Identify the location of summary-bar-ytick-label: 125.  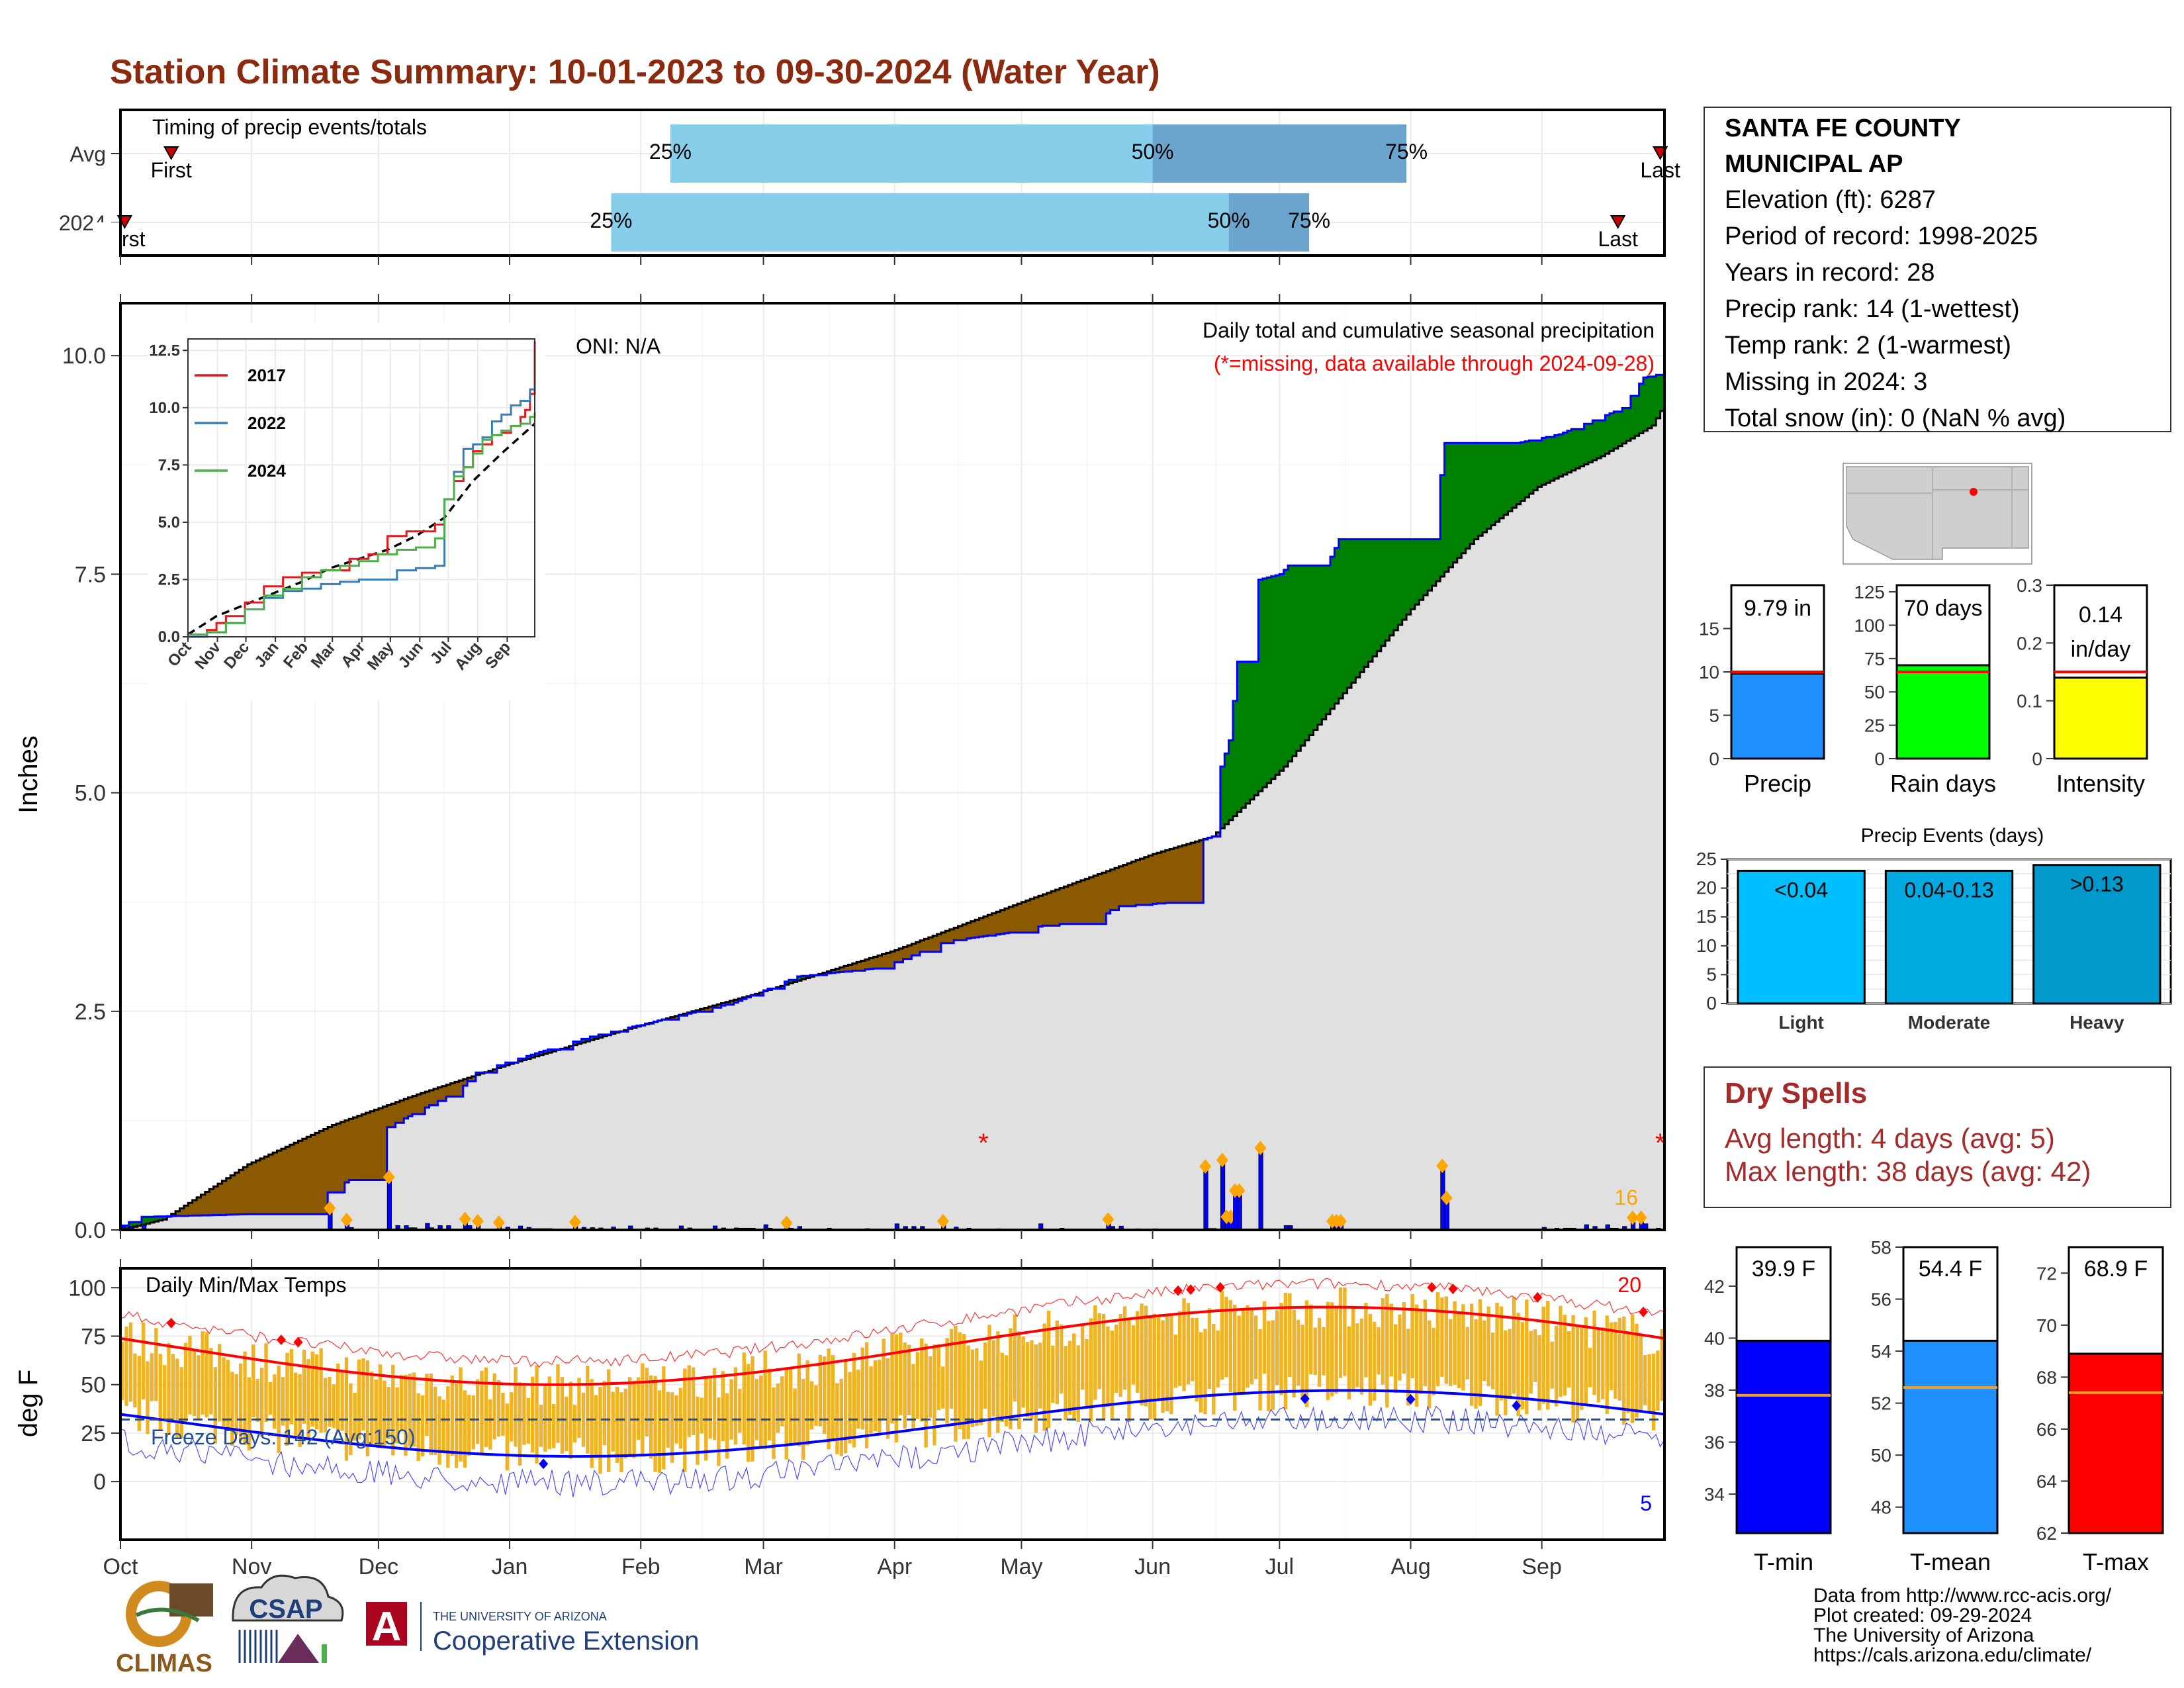
(1869, 592).